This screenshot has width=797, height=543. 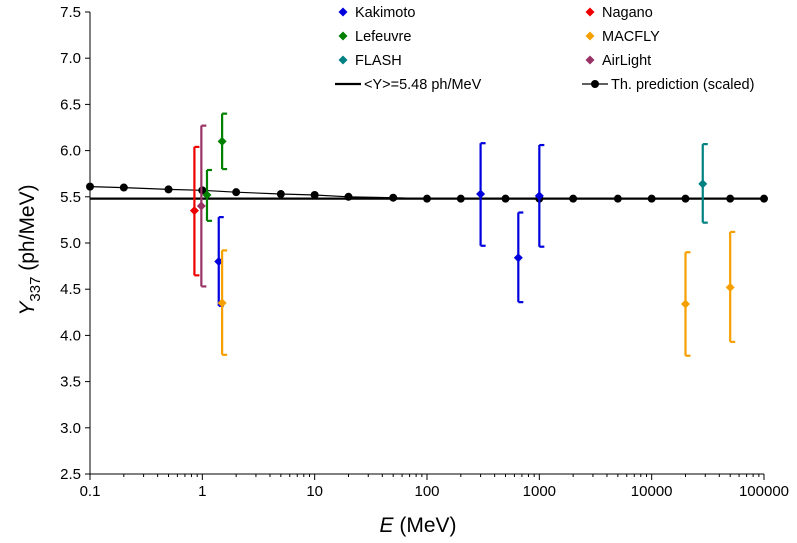 I want to click on legend-marker-lefeuvre, so click(x=343, y=36).